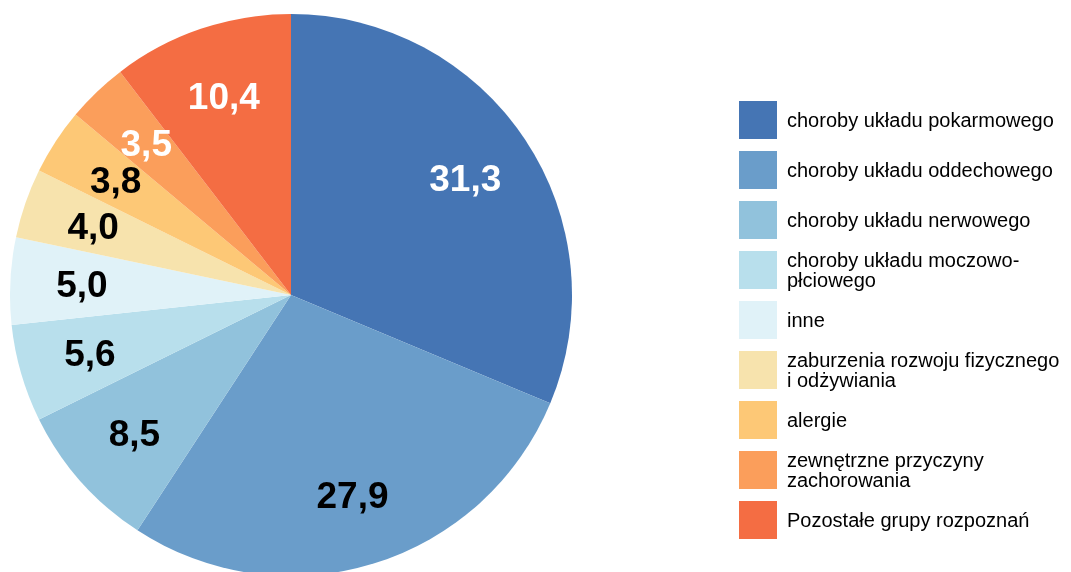 The image size is (1071, 572). What do you see at coordinates (885, 470) in the screenshot?
I see `legend-label: zewnętrzne przyczyny zachorowania` at bounding box center [885, 470].